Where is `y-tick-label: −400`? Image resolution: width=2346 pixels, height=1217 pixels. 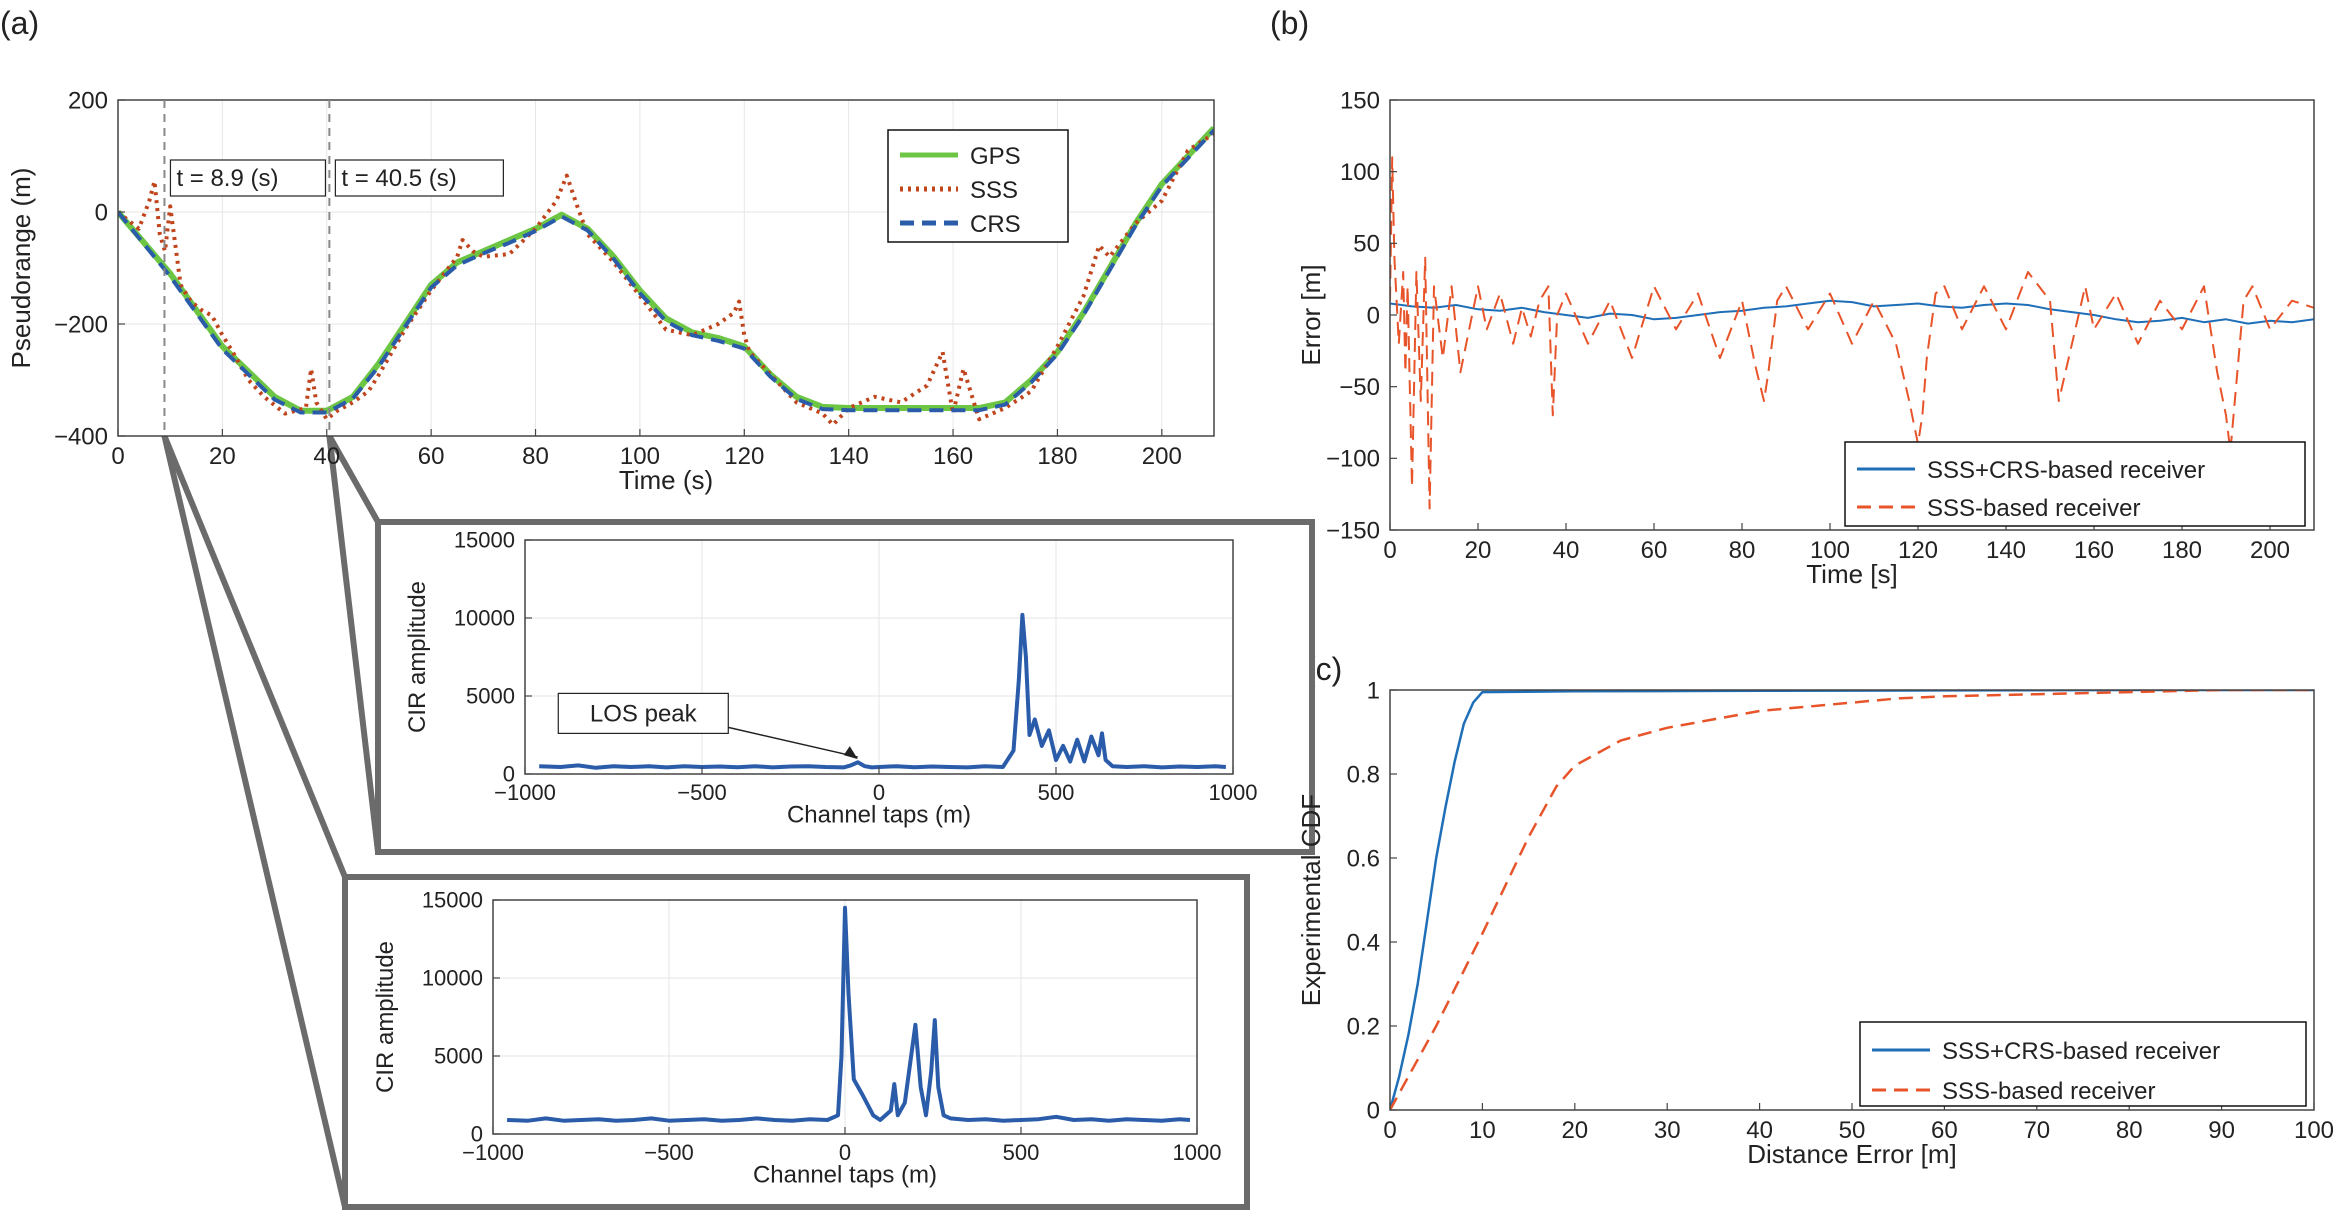 y-tick-label: −400 is located at coordinates (81, 436).